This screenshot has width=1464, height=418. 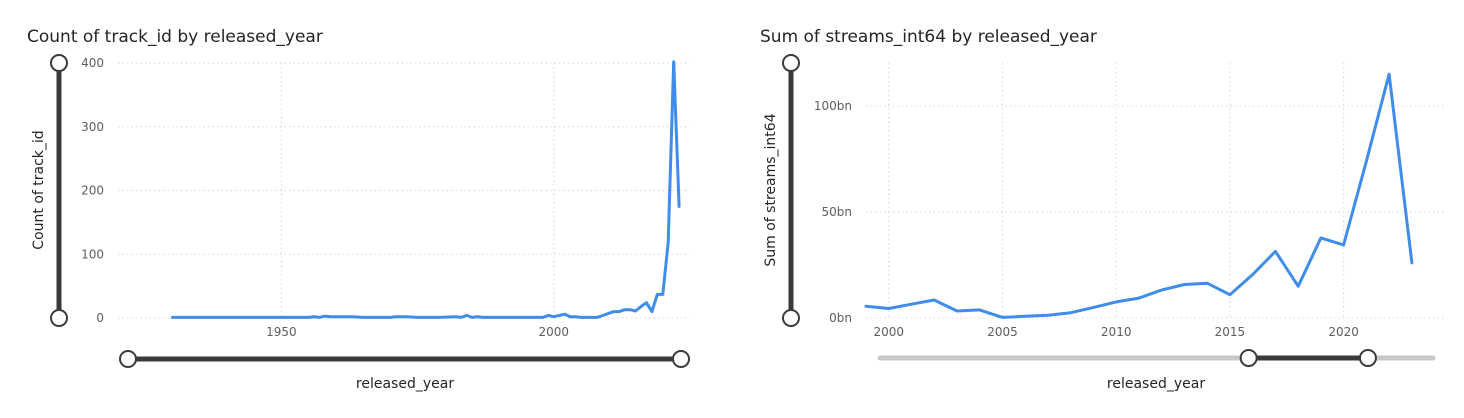 What do you see at coordinates (405, 384) in the screenshot?
I see `chart-1-x-axis-title: released_year` at bounding box center [405, 384].